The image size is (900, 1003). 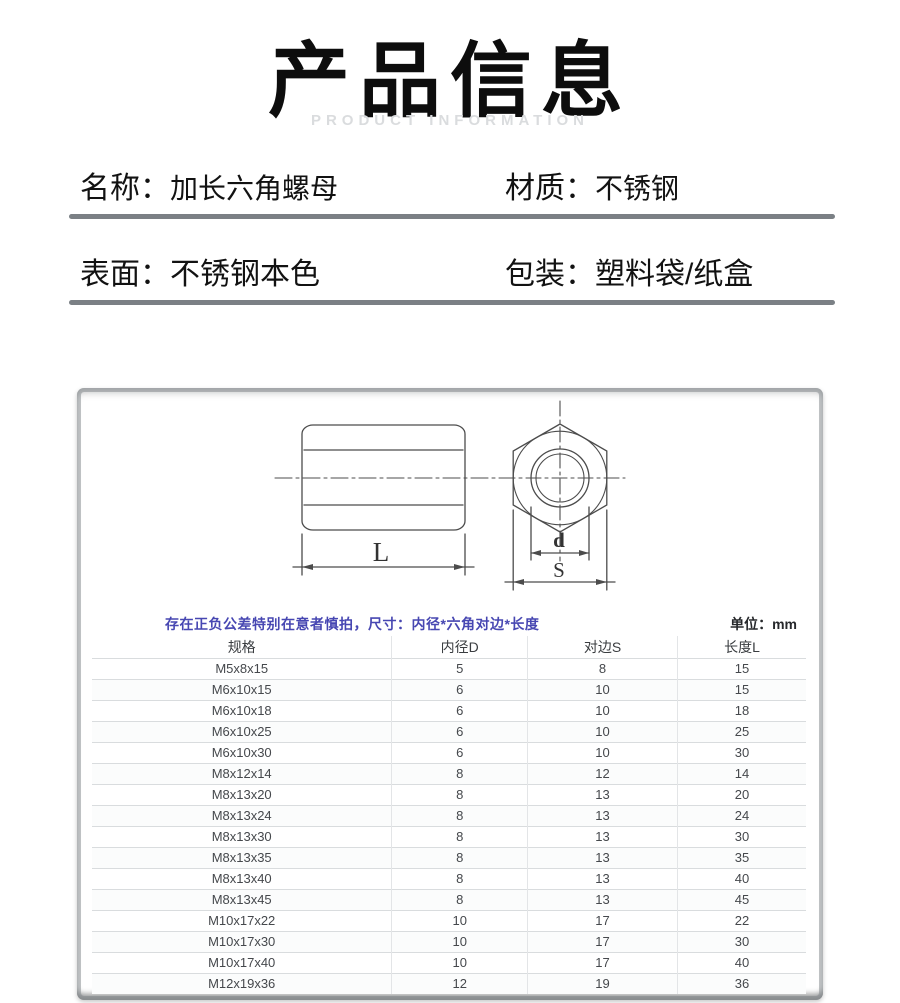 What do you see at coordinates (242, 878) in the screenshot?
I see `table-cell: M8x13x40` at bounding box center [242, 878].